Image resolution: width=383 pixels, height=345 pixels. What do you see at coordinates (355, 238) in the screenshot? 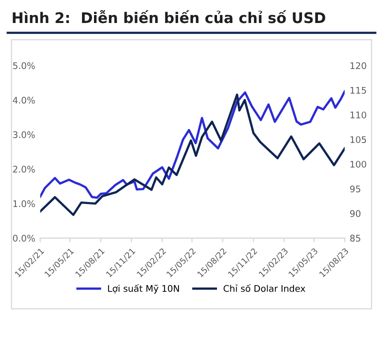
I see `y2-tick-label: 85` at bounding box center [355, 238].